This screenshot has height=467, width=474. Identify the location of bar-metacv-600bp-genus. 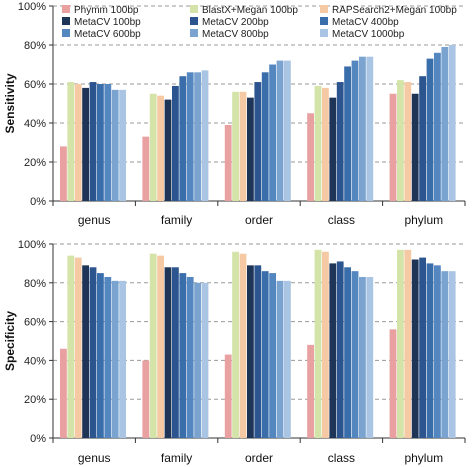
(108, 357).